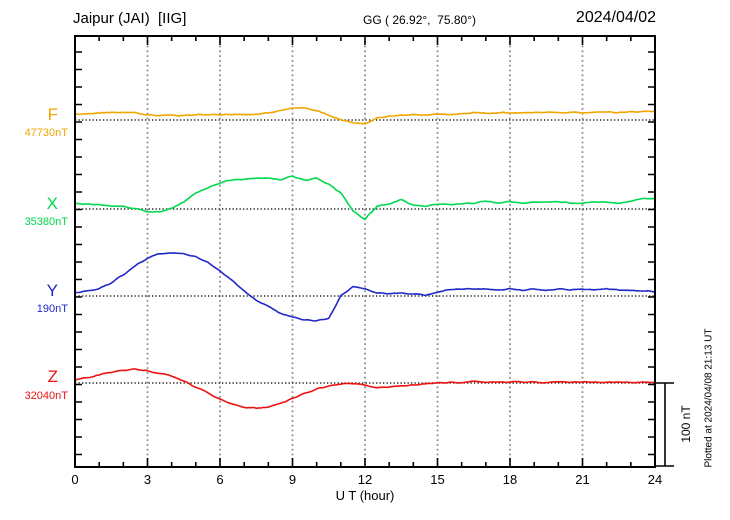 The height and width of the screenshot is (520, 730). Describe the element at coordinates (365, 287) in the screenshot. I see `trace-Y` at that location.